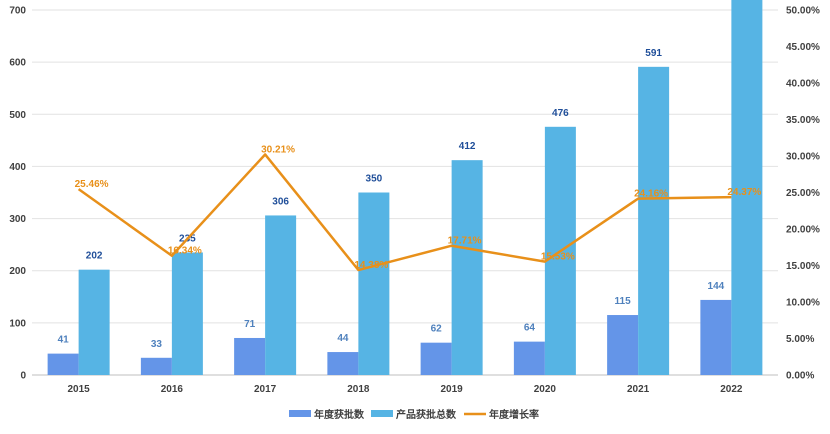 This screenshot has width=830, height=434. What do you see at coordinates (278, 149) in the screenshot?
I see `line-data-label: 30.21%` at bounding box center [278, 149].